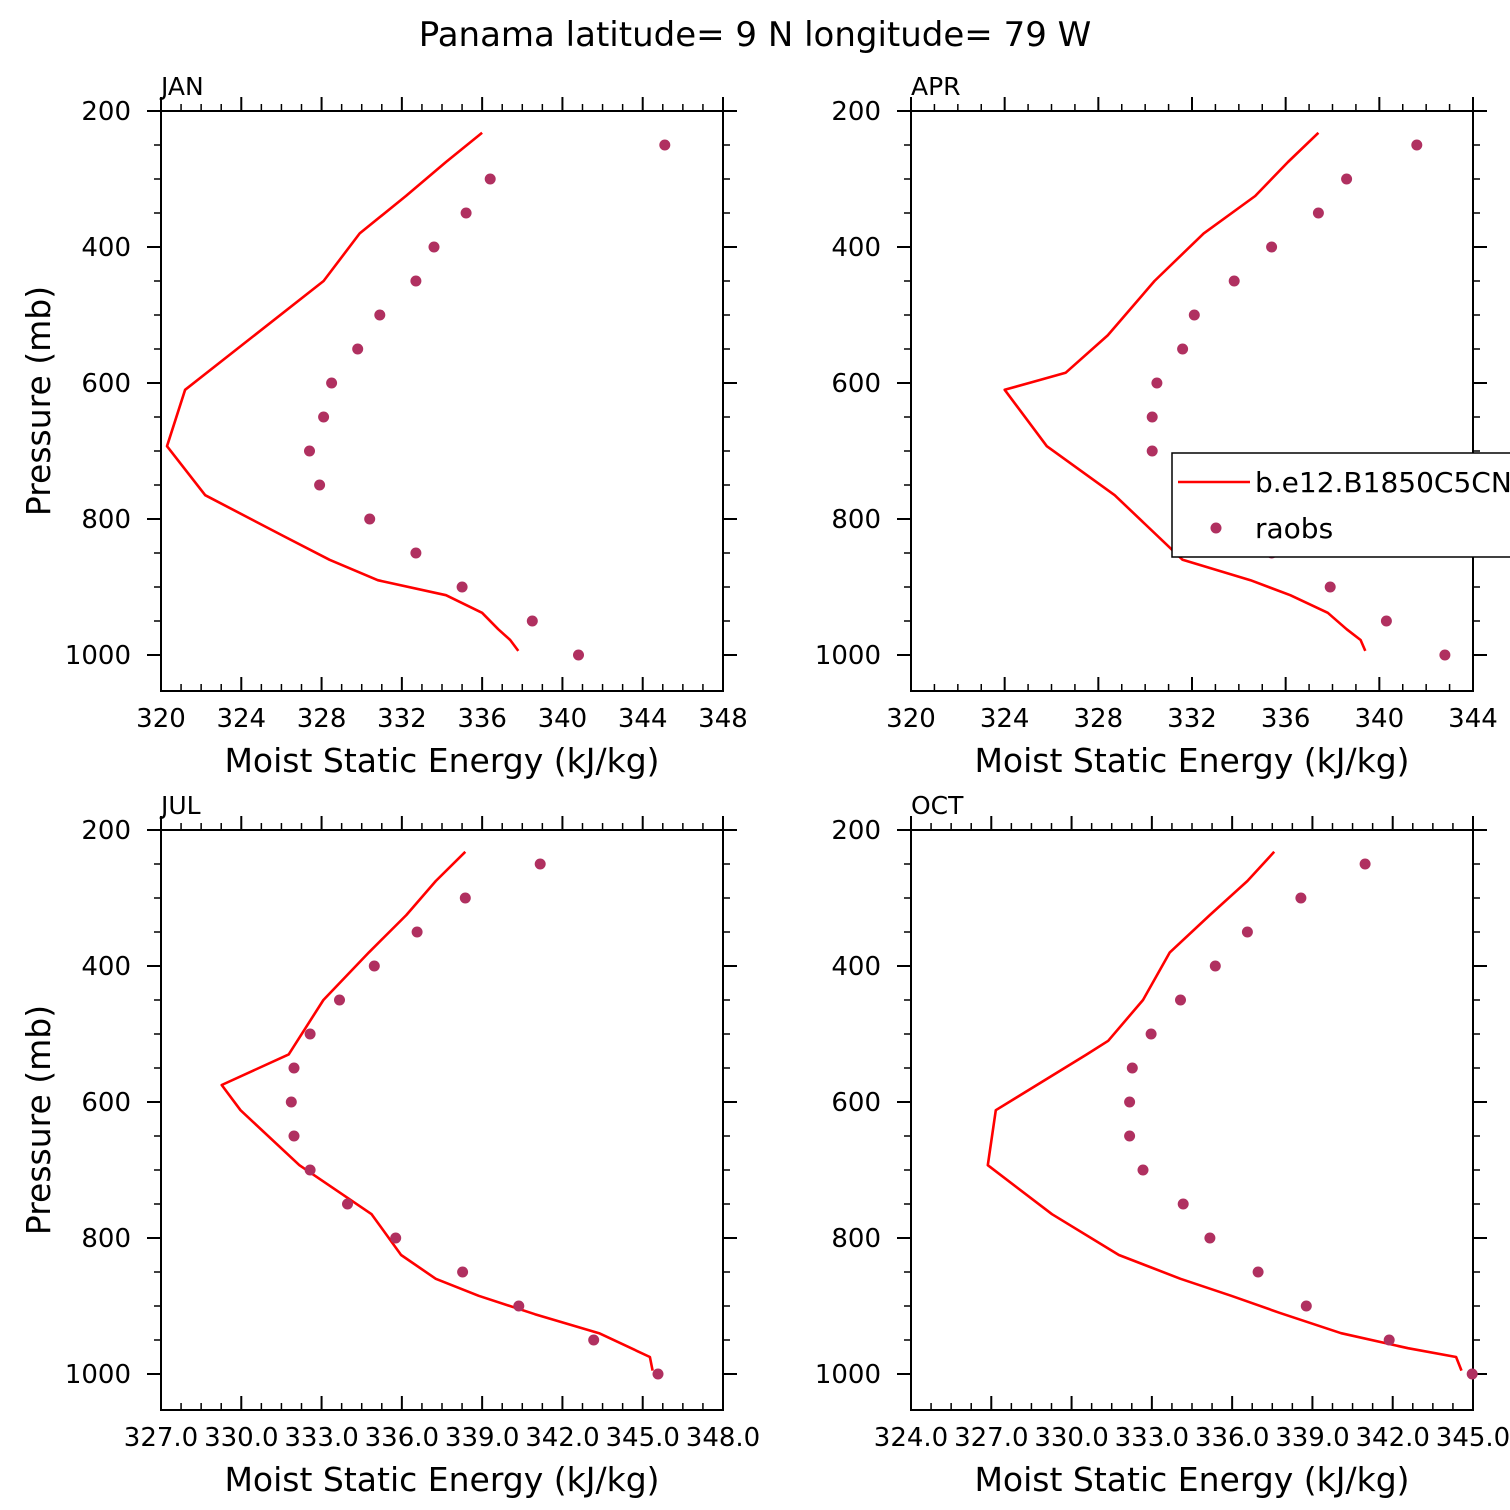 The height and width of the screenshot is (1510, 1510). Describe the element at coordinates (1392, 1438) in the screenshot. I see `x-tick-label: 342.0` at that location.